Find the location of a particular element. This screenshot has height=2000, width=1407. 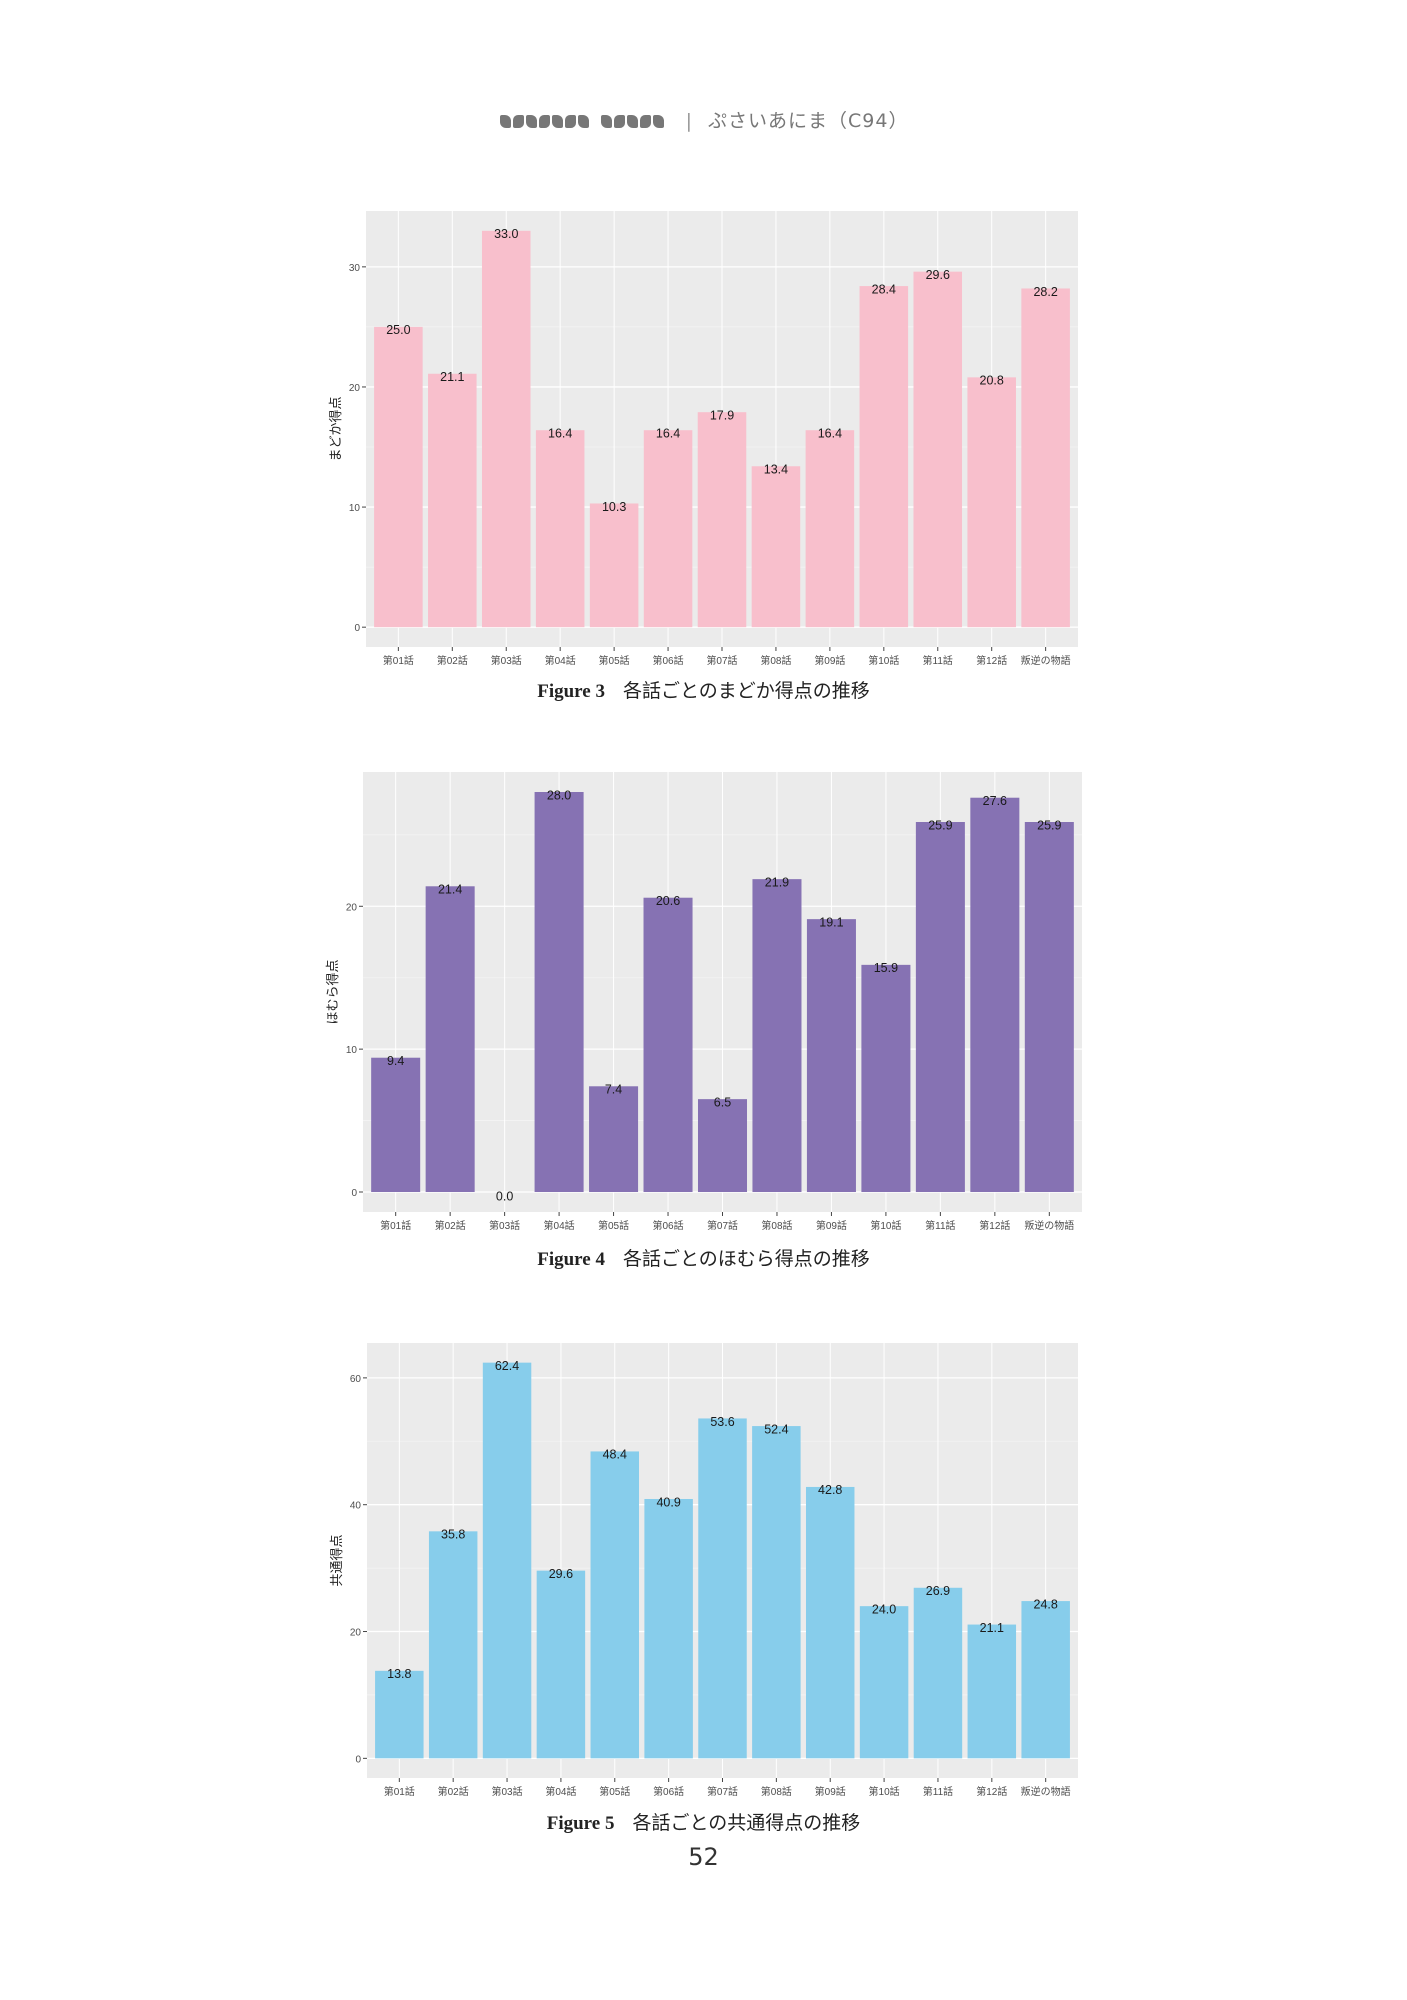

data-label: 24.0 is located at coordinates (884, 1609).